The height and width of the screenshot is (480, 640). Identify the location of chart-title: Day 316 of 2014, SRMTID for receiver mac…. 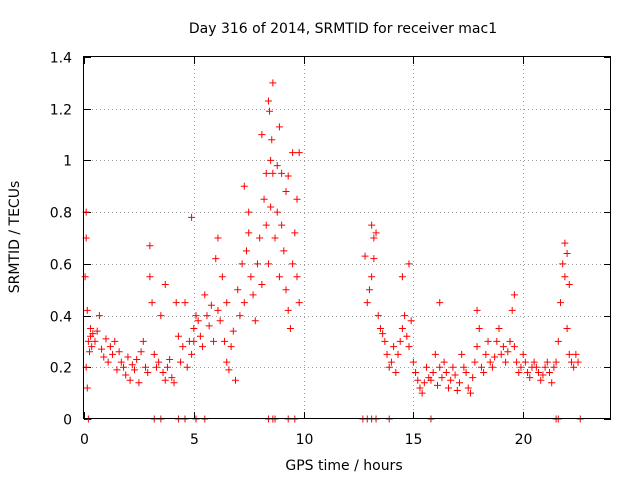
(343, 29).